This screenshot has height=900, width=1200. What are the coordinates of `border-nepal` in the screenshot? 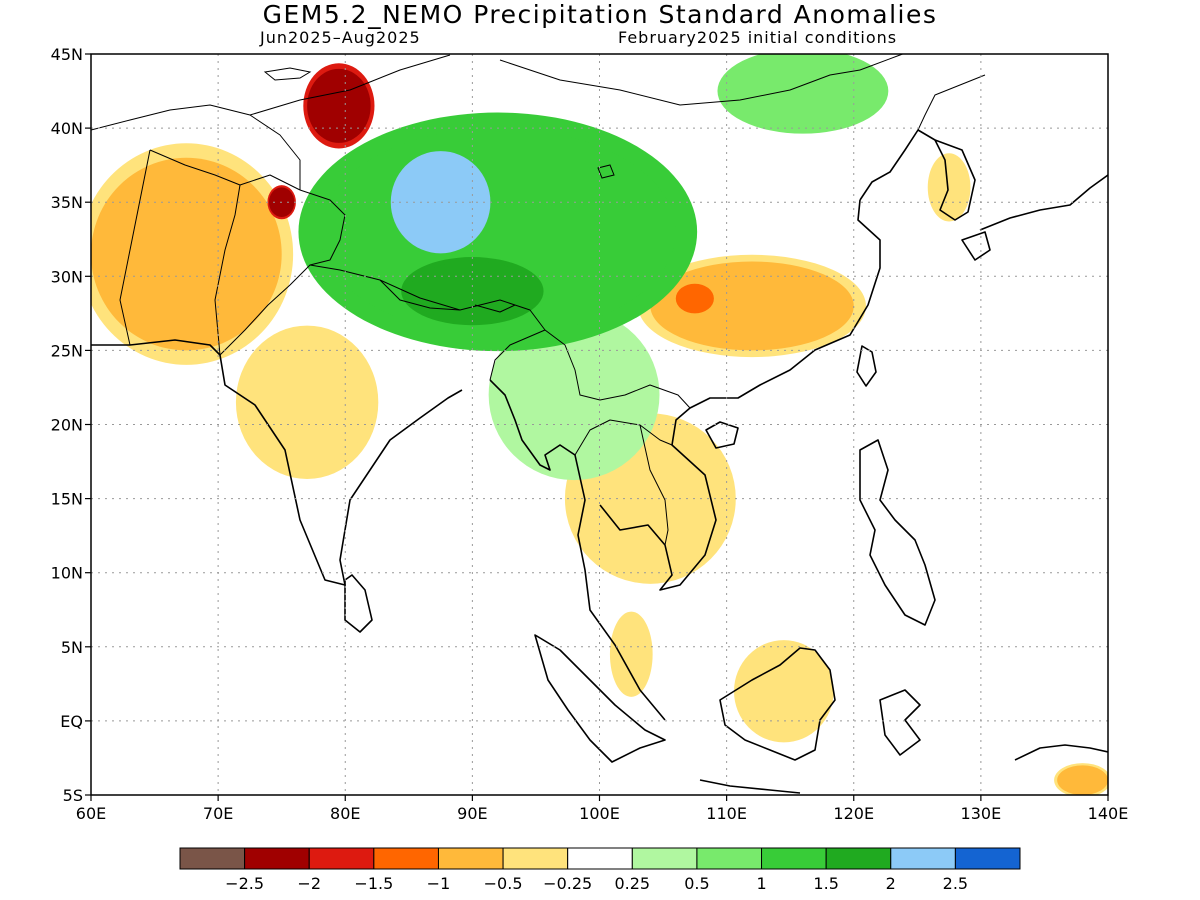 It's located at (420, 295).